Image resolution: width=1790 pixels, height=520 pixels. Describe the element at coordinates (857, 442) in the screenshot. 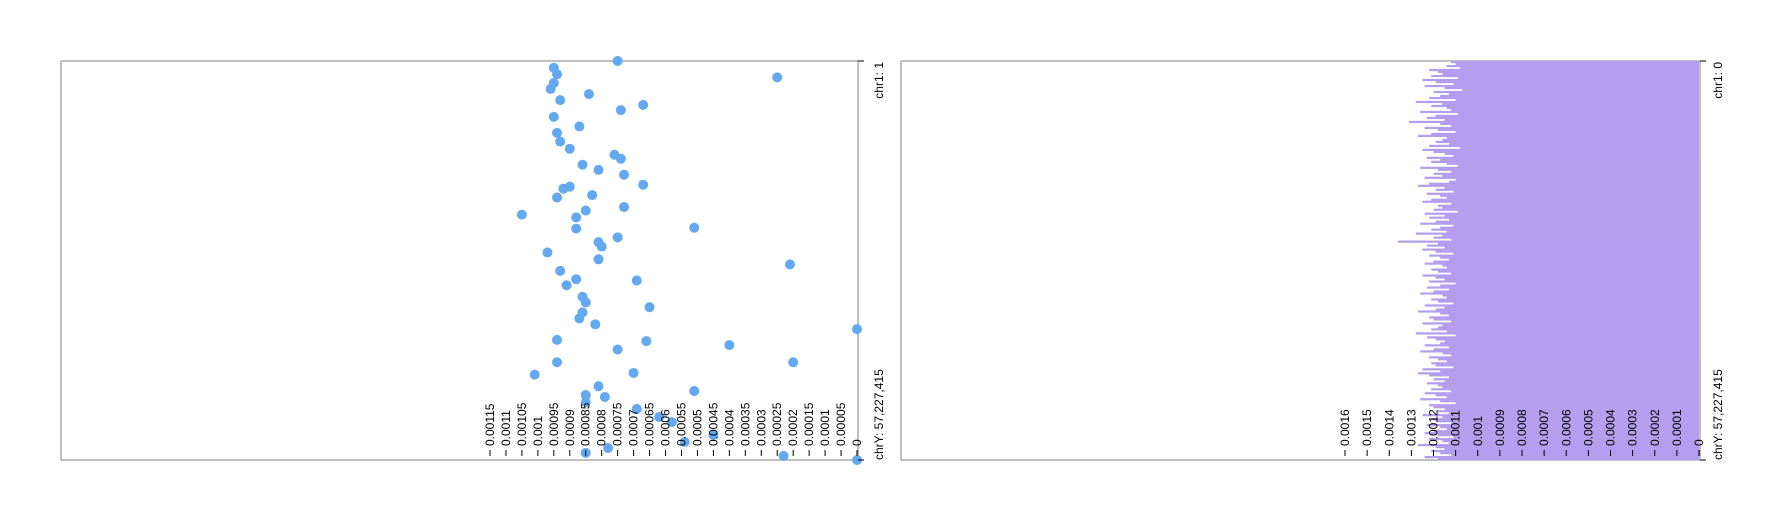

I see `scatter-value-tick-label: 0` at that location.